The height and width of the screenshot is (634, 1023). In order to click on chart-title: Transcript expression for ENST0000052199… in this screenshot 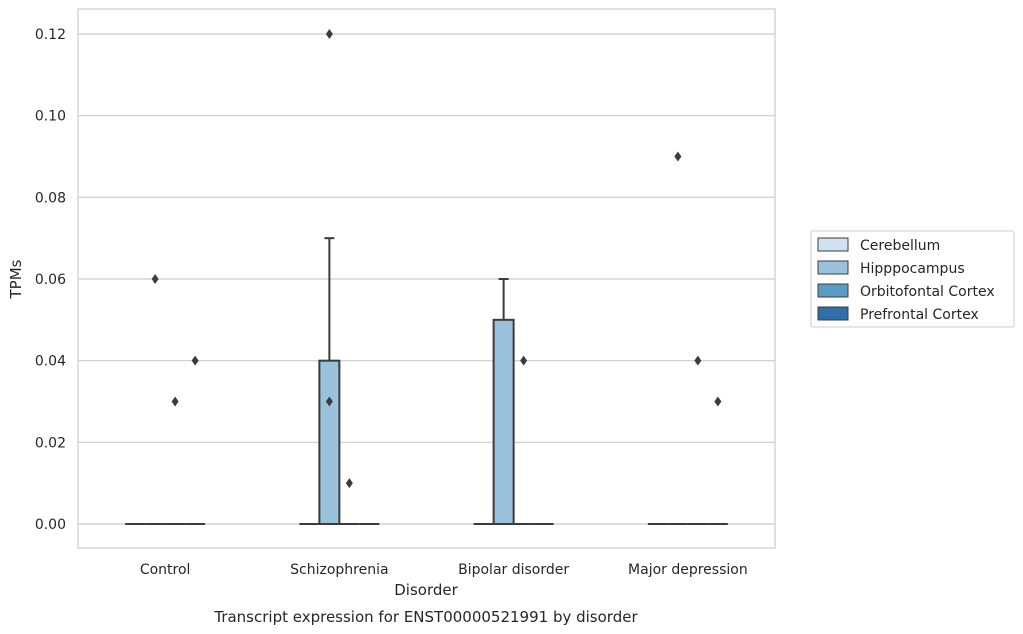, I will do `click(425, 617)`.